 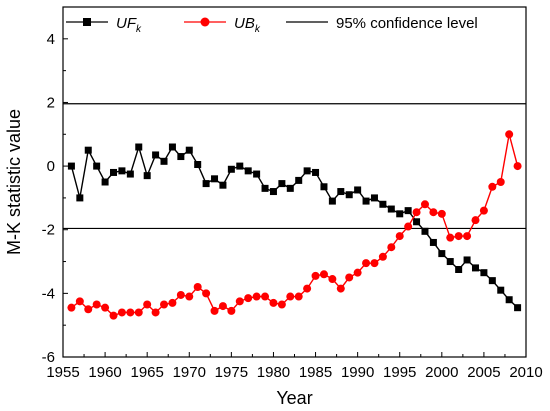 I want to click on x-tick-label: 1955, so click(x=62, y=372).